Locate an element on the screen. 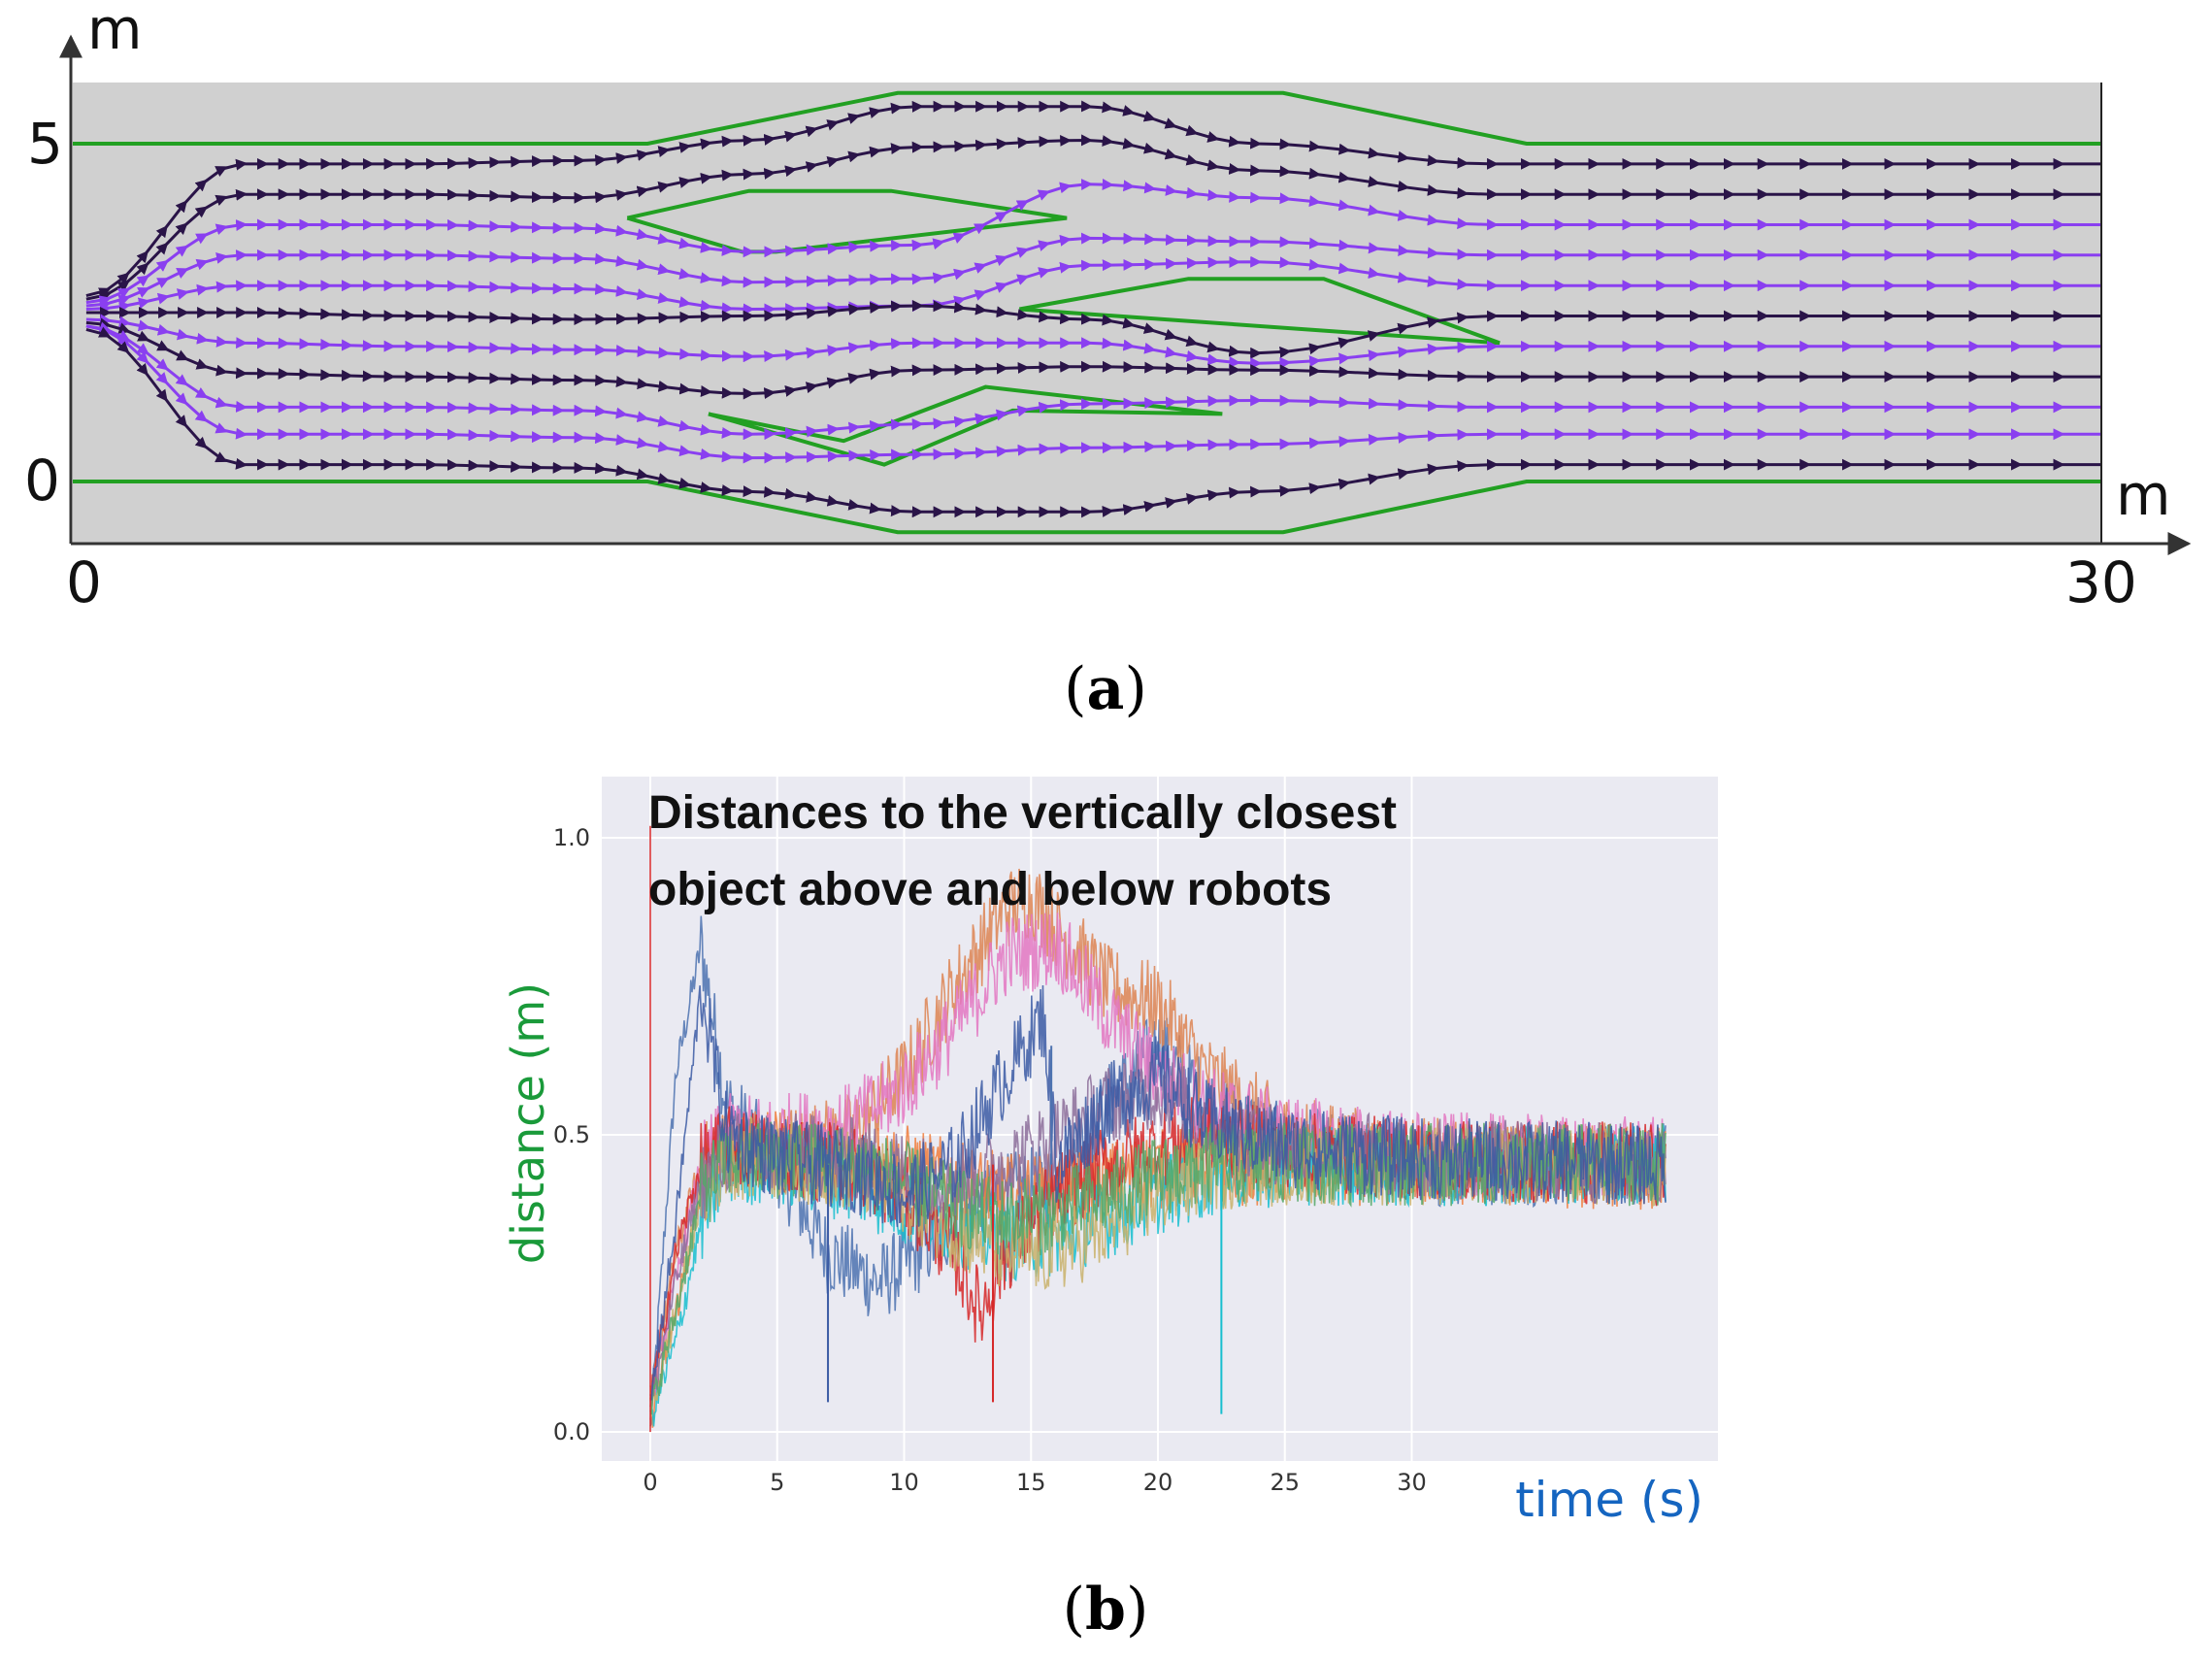  a-y-tick-5: 5 is located at coordinates (45, 144).